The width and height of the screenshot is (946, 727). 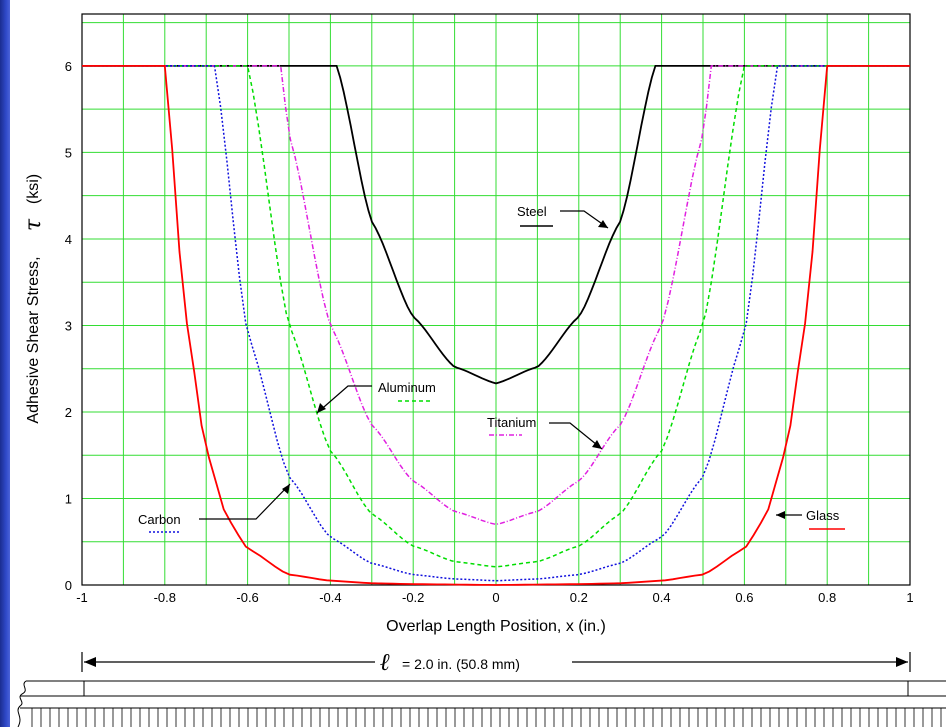 What do you see at coordinates (662, 597) in the screenshot?
I see `x-tick-label: 0.4` at bounding box center [662, 597].